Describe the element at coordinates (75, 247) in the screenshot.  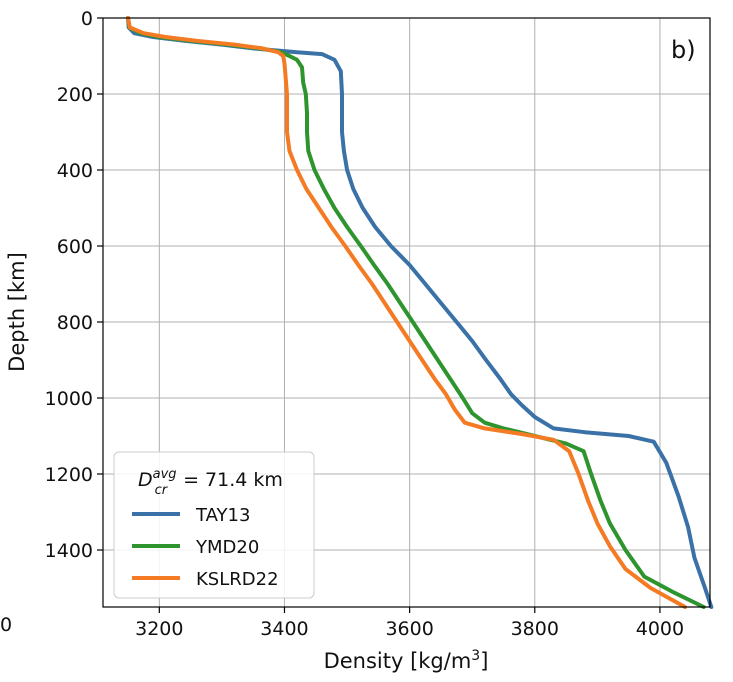
I see `y-tick-label: 600` at that location.